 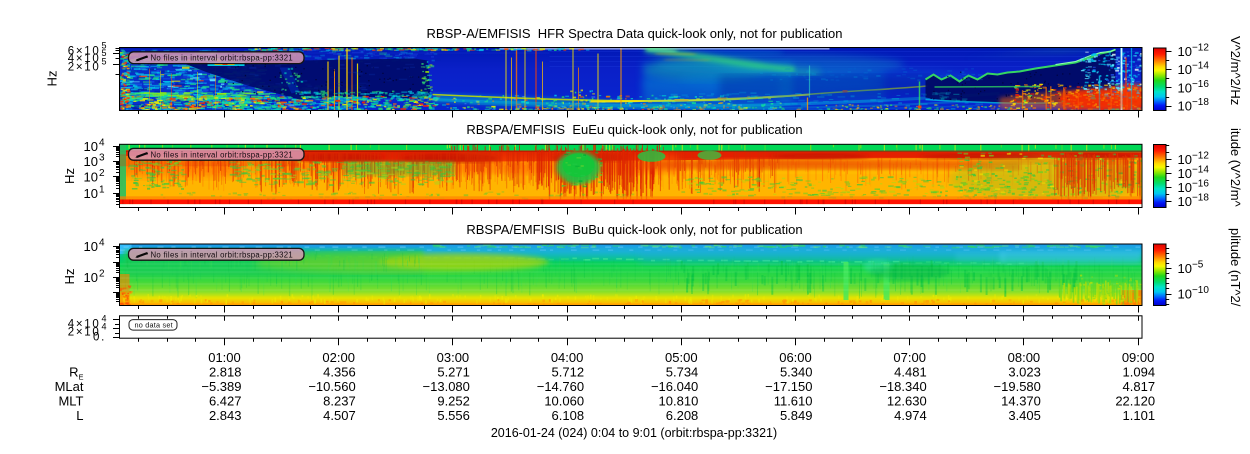 I want to click on svg-text: 08:00, so click(x=1024, y=357).